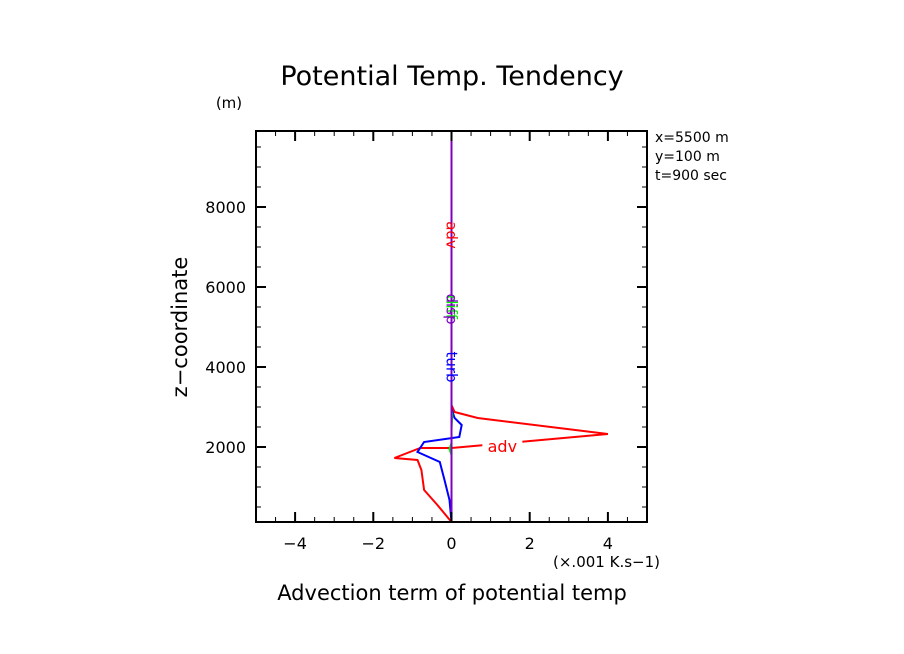 This screenshot has width=904, height=654. What do you see at coordinates (530, 543) in the screenshot?
I see `x-tick-label: 2` at bounding box center [530, 543].